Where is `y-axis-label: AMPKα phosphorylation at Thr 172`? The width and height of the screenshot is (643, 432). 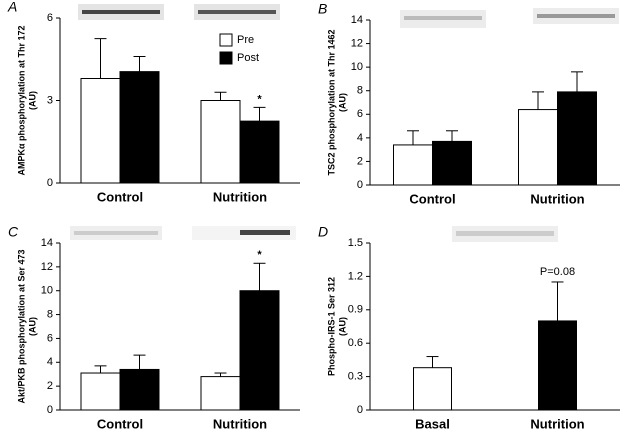
y-axis-label: AMPKα phosphorylation at Thr 172 is located at coordinates (21, 100).